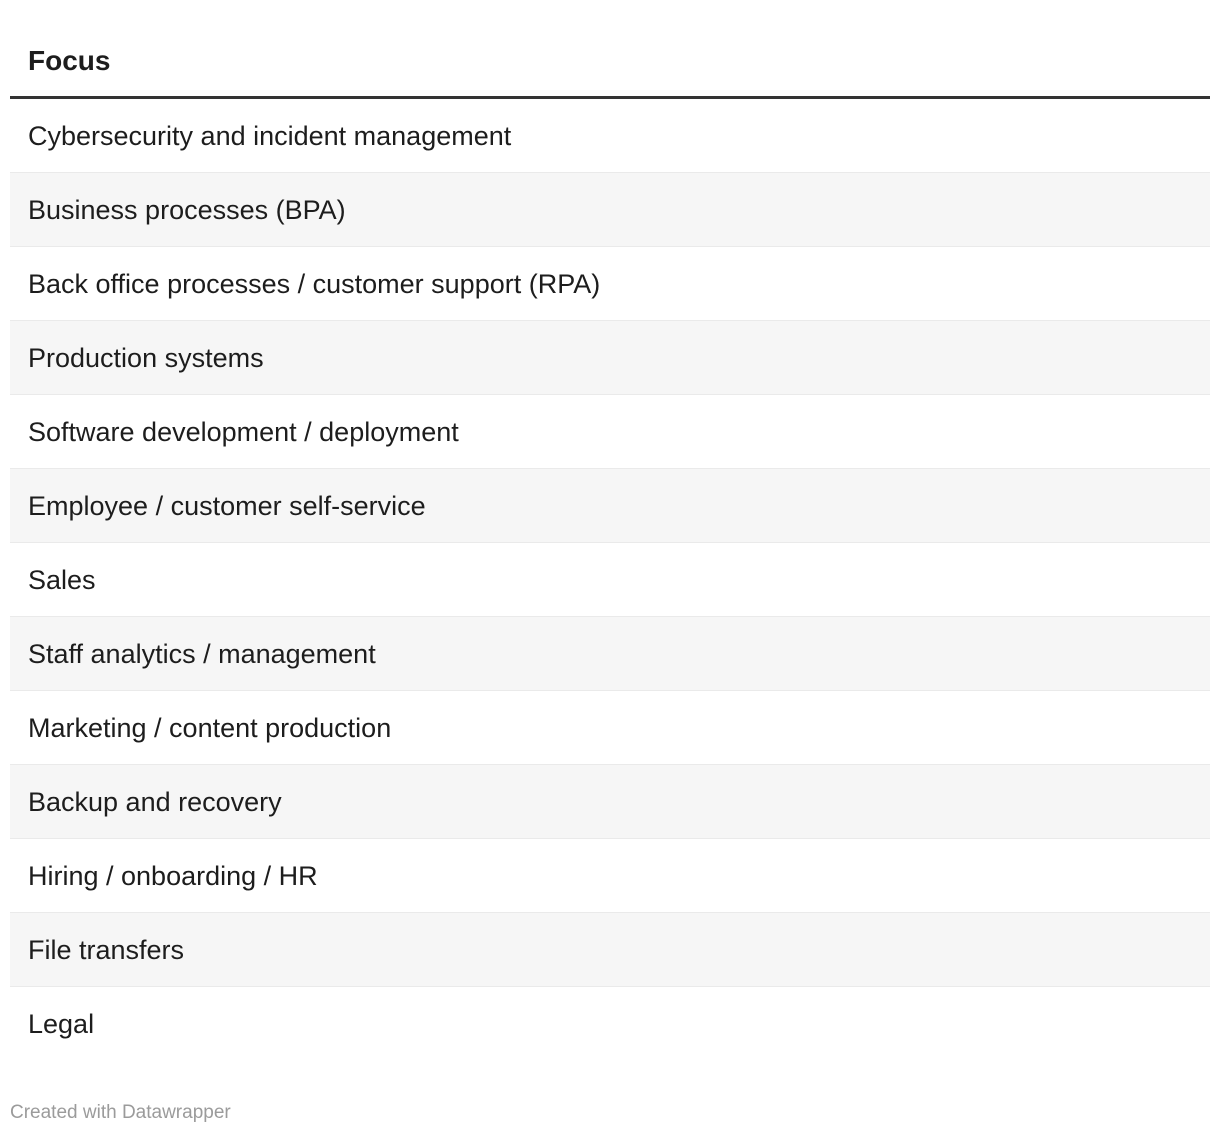 The image size is (1220, 1138). I want to click on row-label: Sales, so click(62, 579).